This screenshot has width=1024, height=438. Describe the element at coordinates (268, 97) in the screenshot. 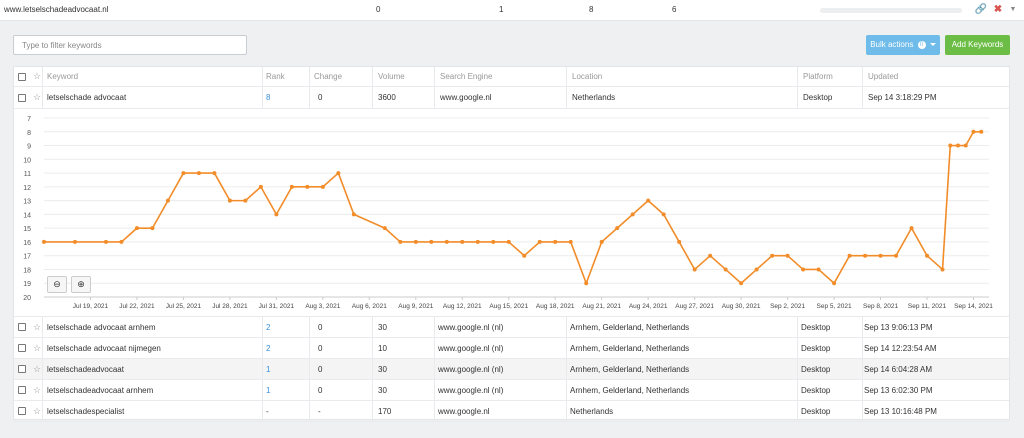

I see `row-rank: 8` at that location.